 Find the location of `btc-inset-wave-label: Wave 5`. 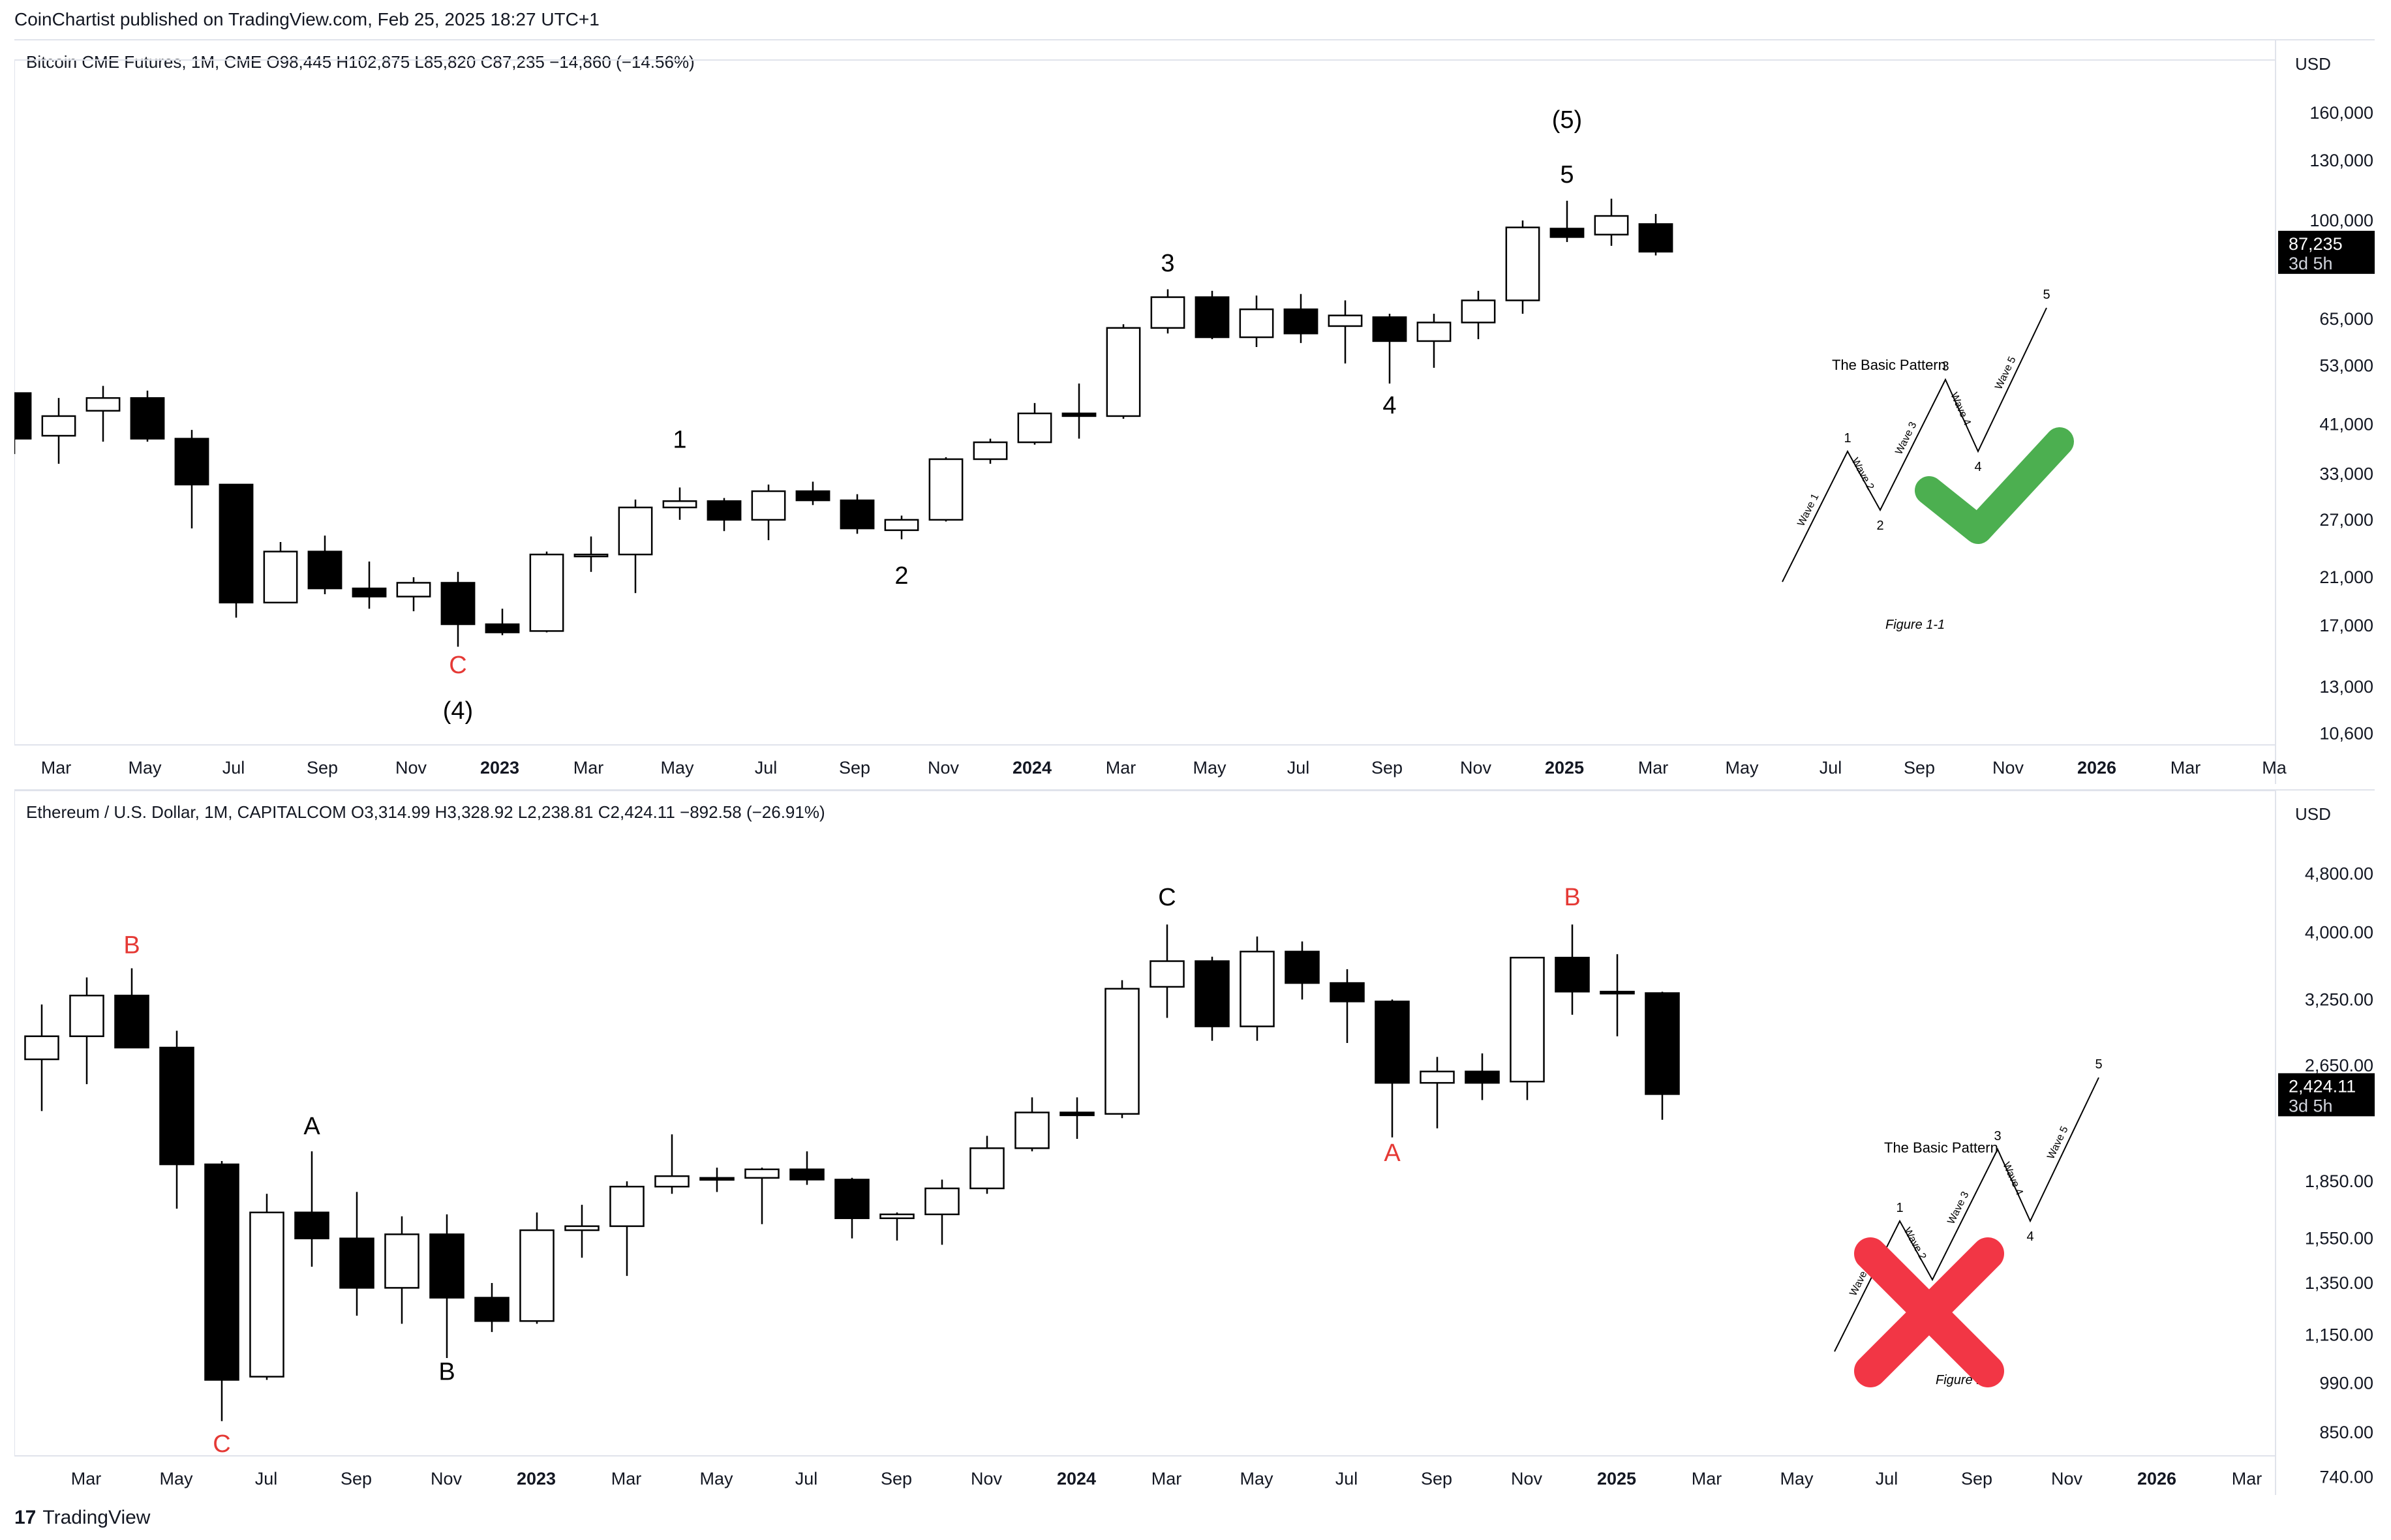

btc-inset-wave-label: Wave 5 is located at coordinates (2005, 373).